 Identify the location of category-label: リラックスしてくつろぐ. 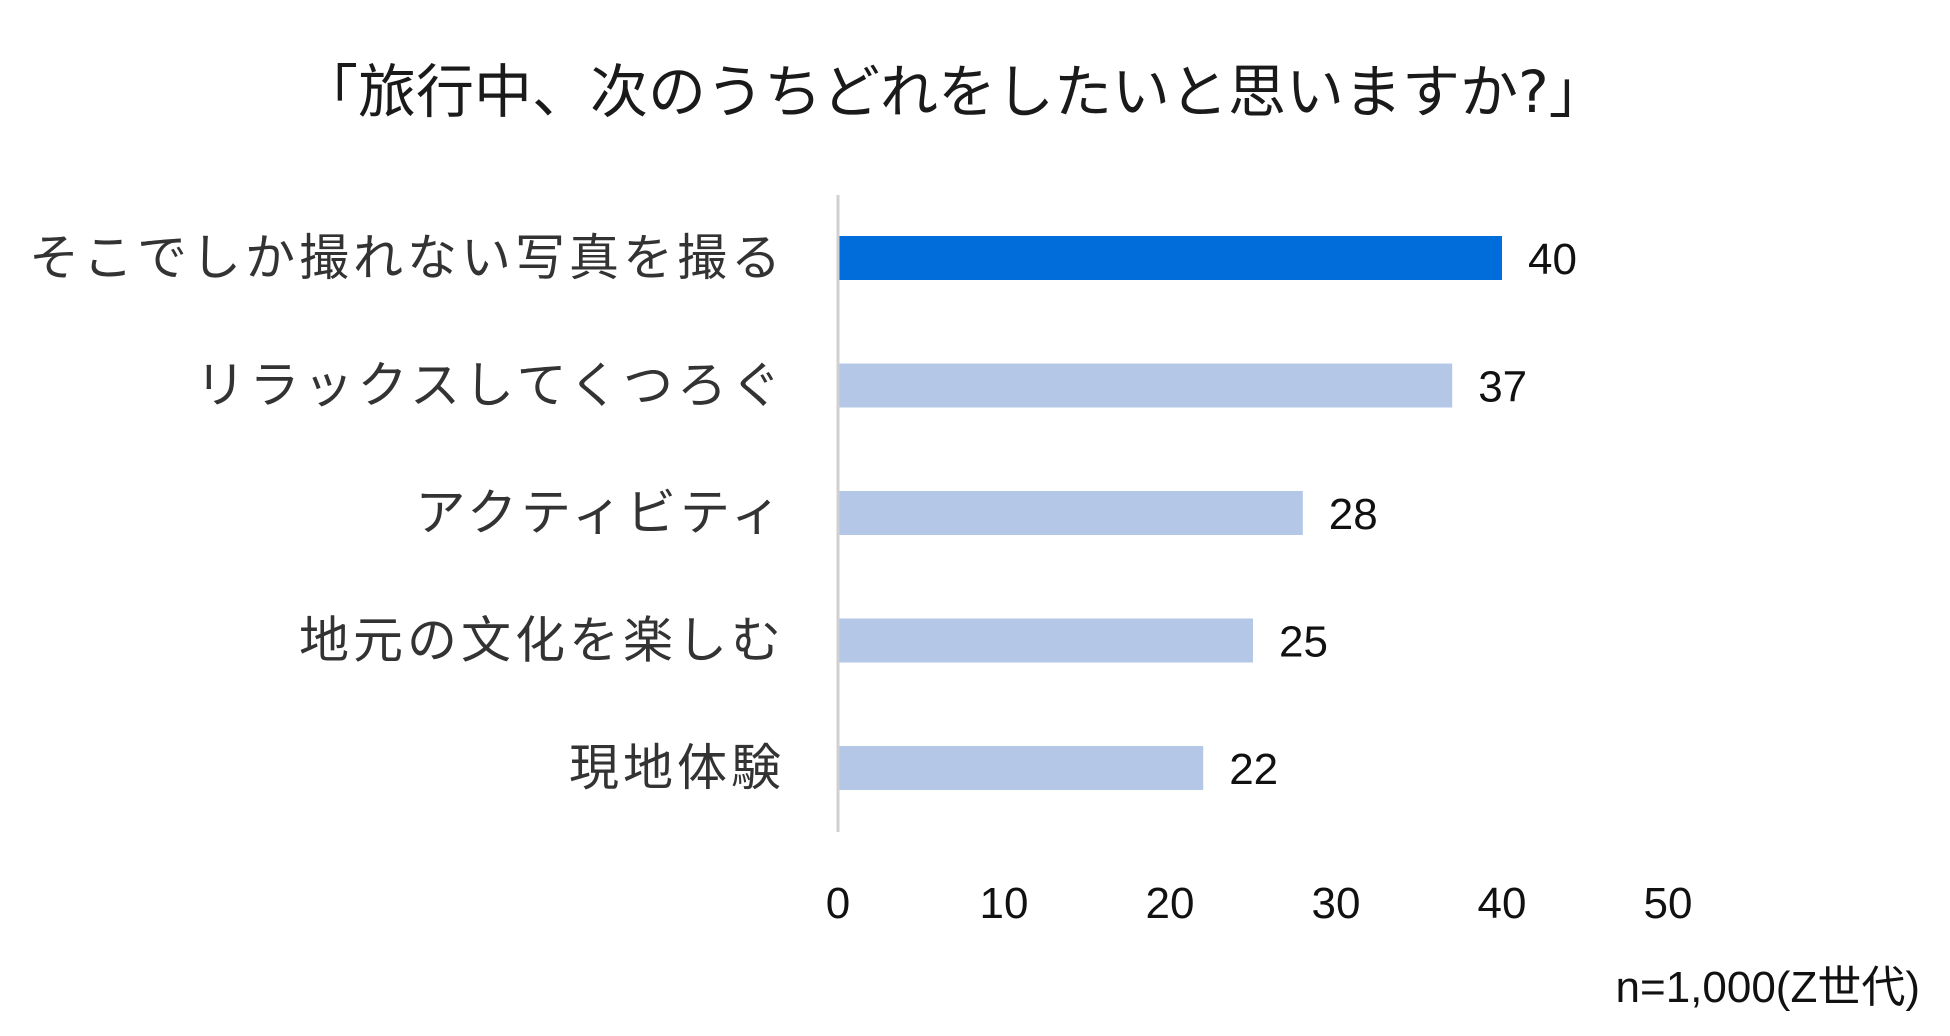
(491, 386).